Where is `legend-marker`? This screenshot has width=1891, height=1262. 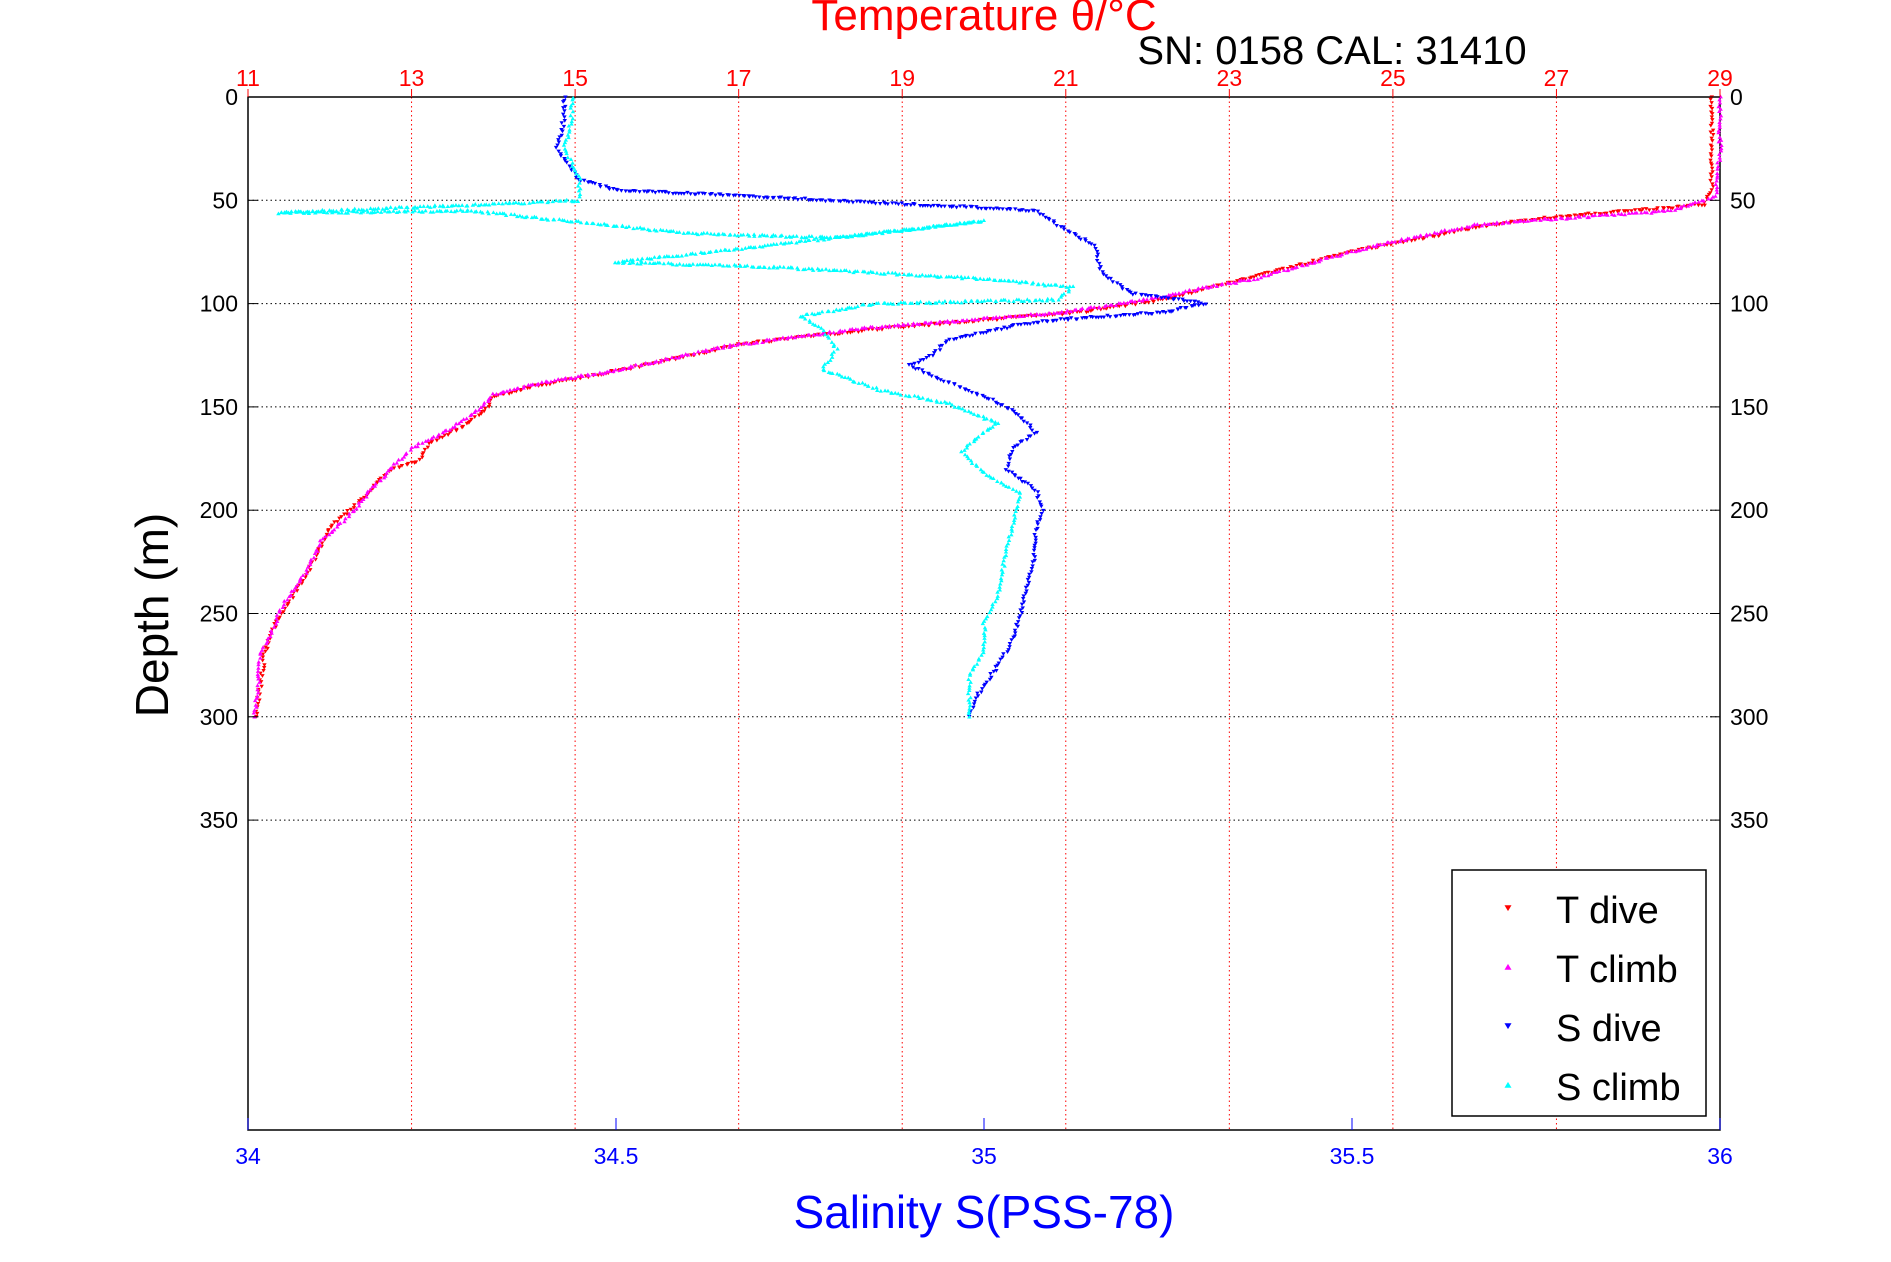
legend-marker is located at coordinates (1508, 1084).